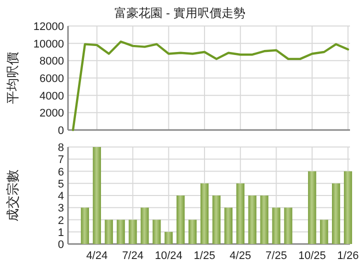  What do you see at coordinates (348, 256) in the screenshot?
I see `x-tick-label: 1/26` at bounding box center [348, 256].